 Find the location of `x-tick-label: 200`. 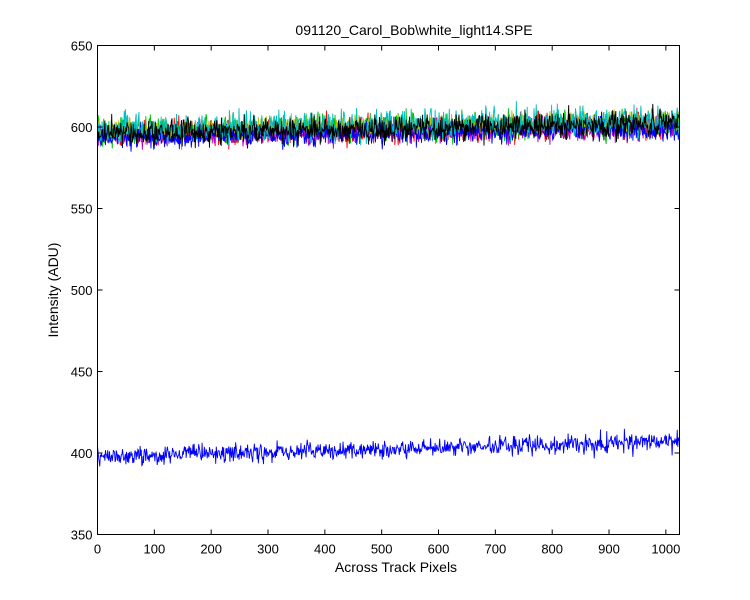

x-tick-label: 200 is located at coordinates (211, 549).